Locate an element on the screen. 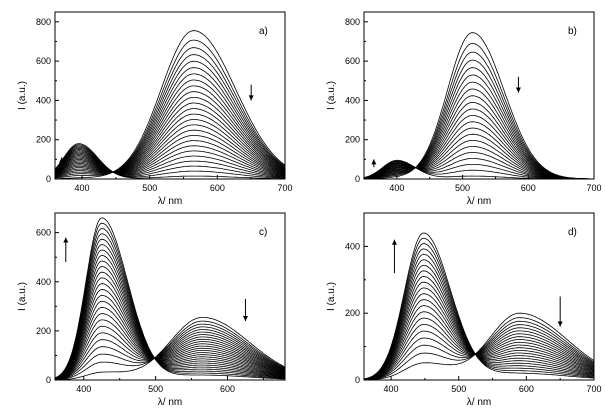 The height and width of the screenshot is (416, 605). panel-b-series-line is located at coordinates (479, 115).